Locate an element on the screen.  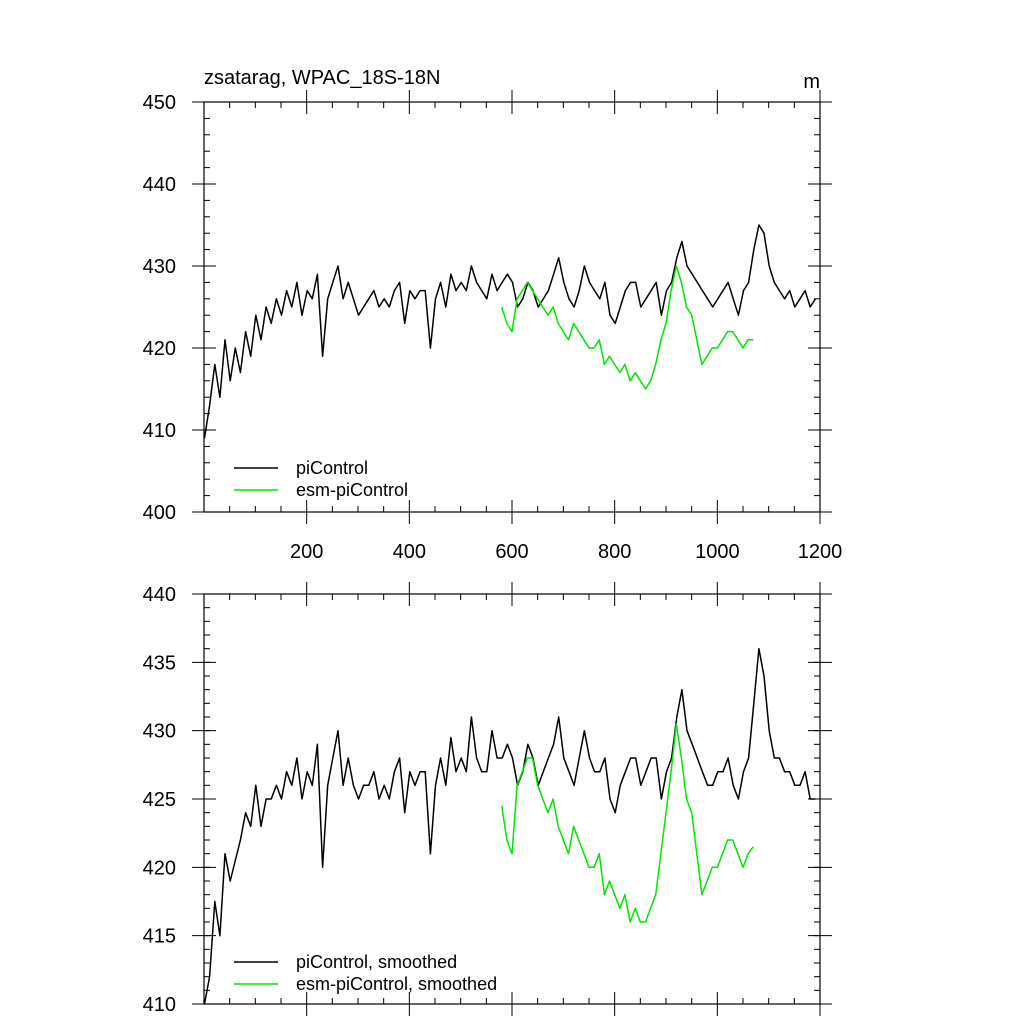
x-tick-label: 200 is located at coordinates (306, 552).